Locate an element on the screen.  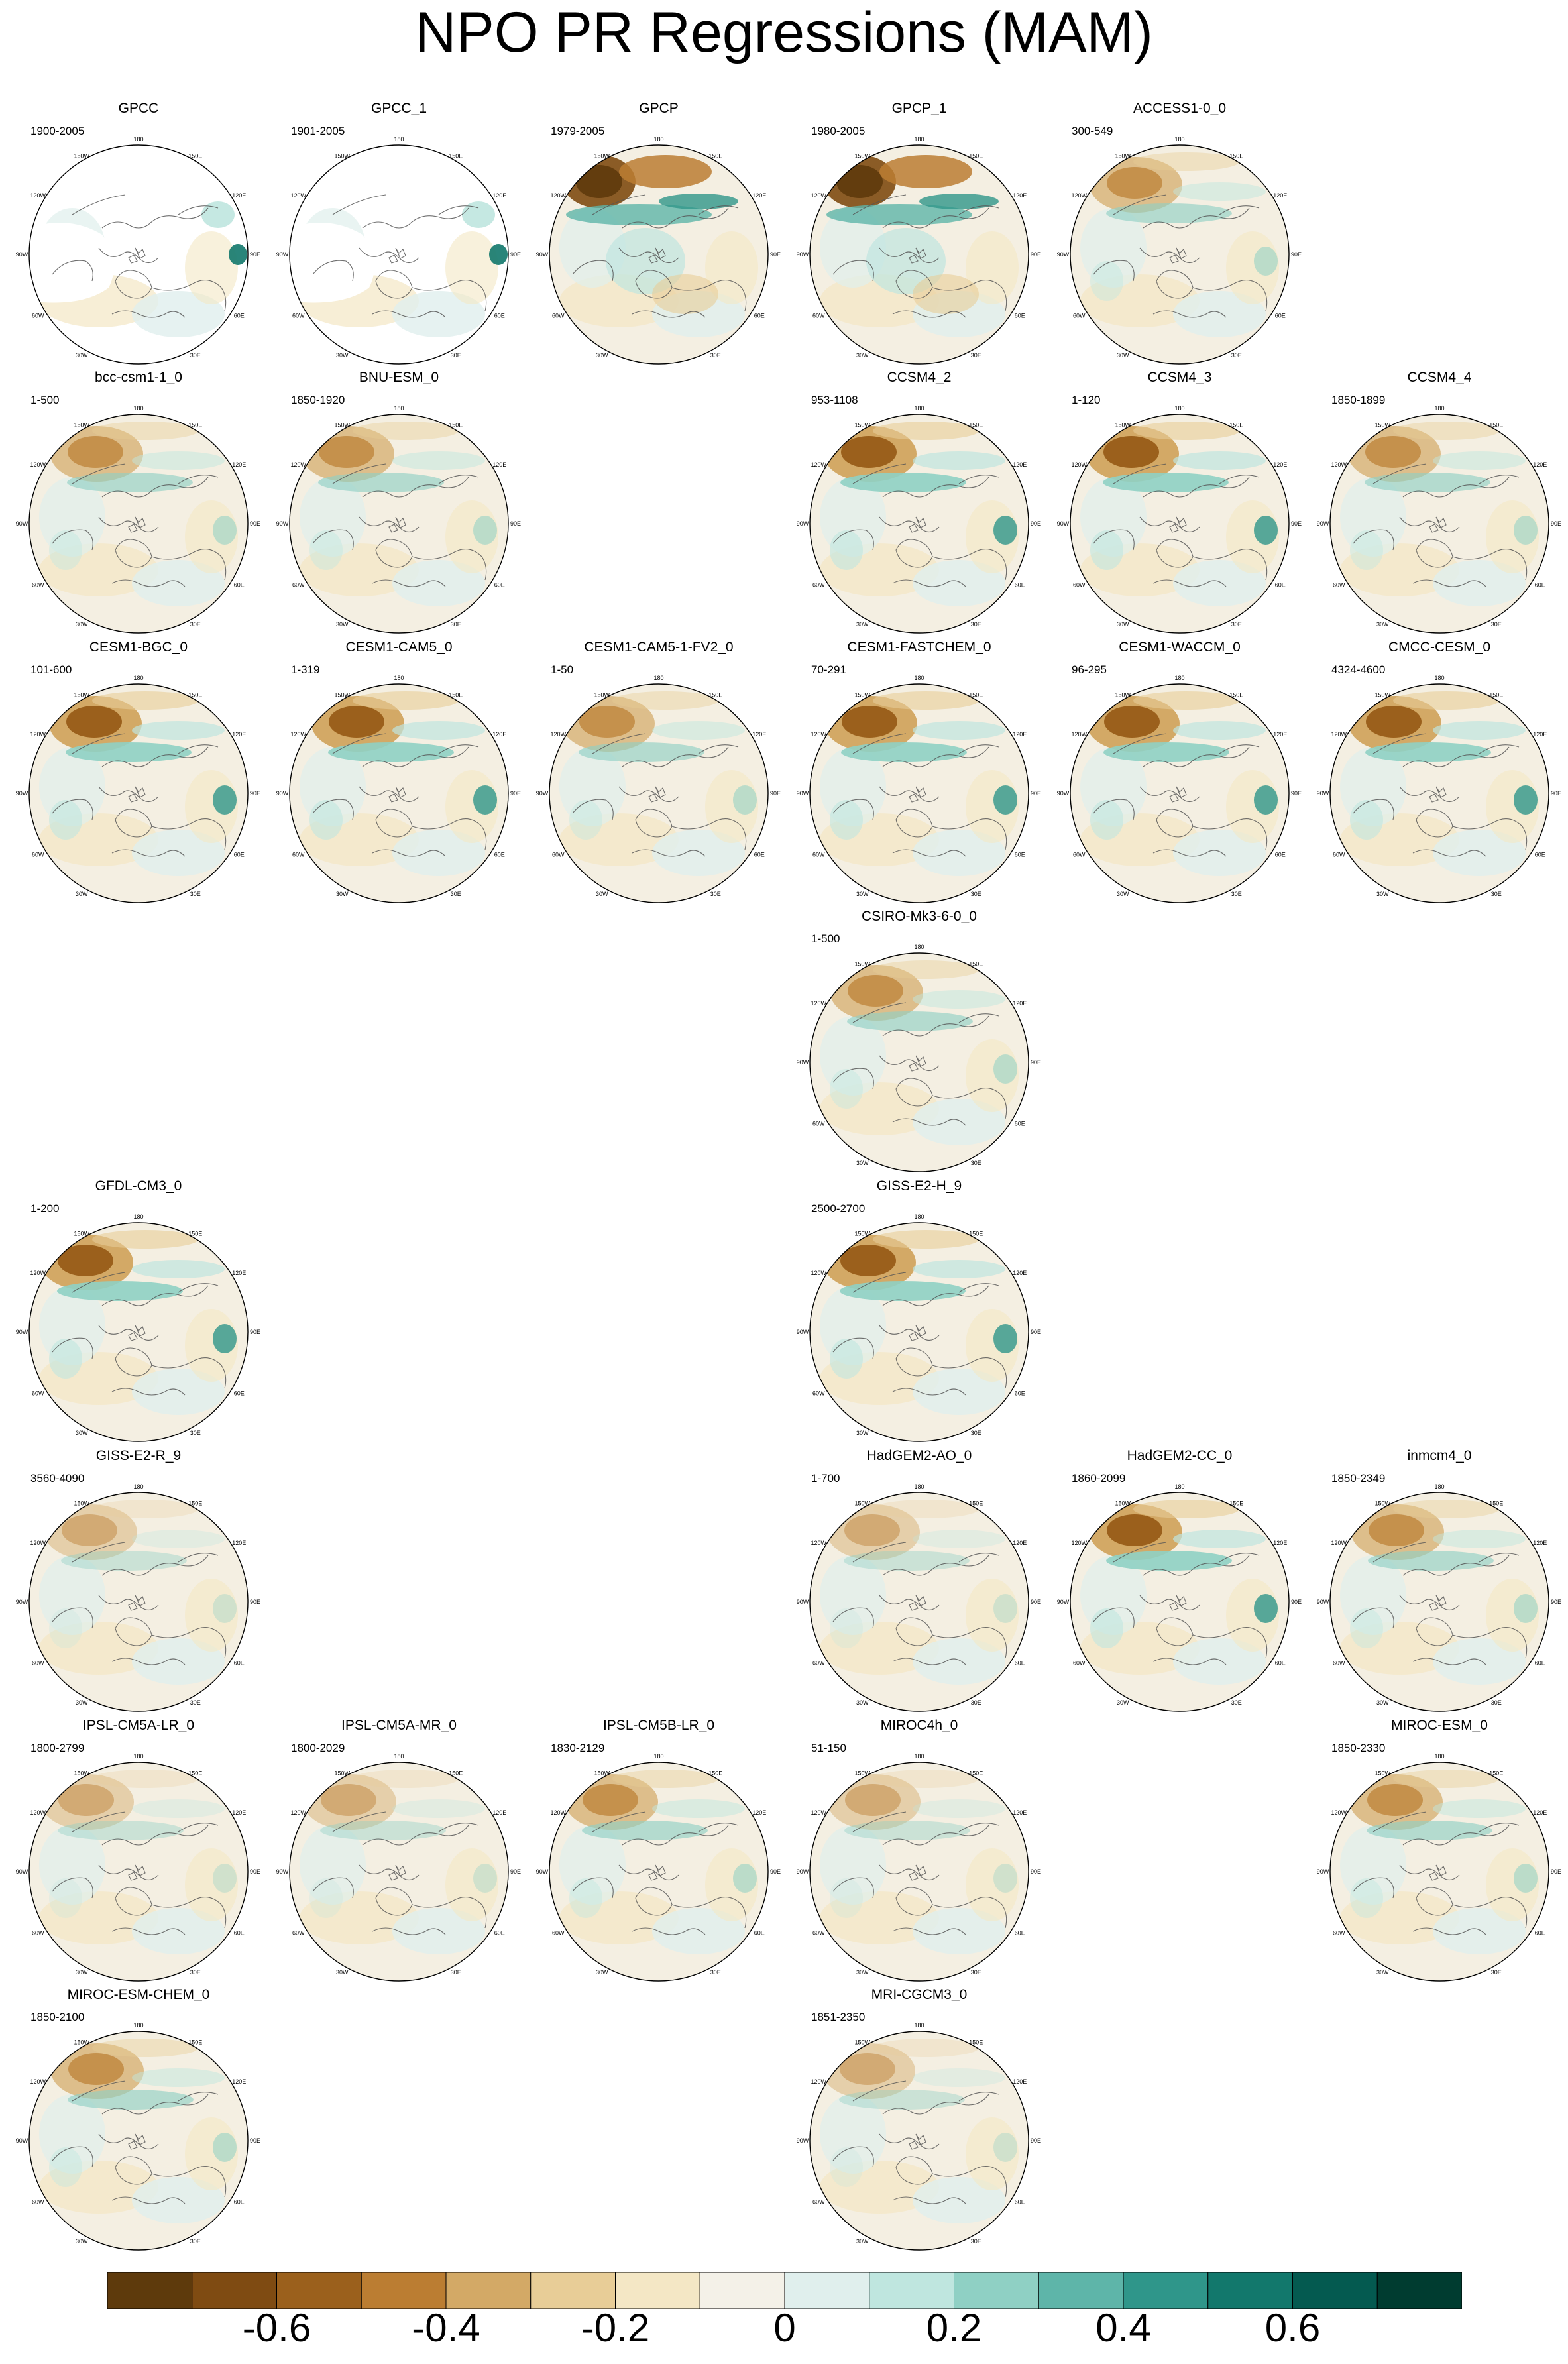
colorbar-tick-label: -0.4 is located at coordinates (446, 2328).